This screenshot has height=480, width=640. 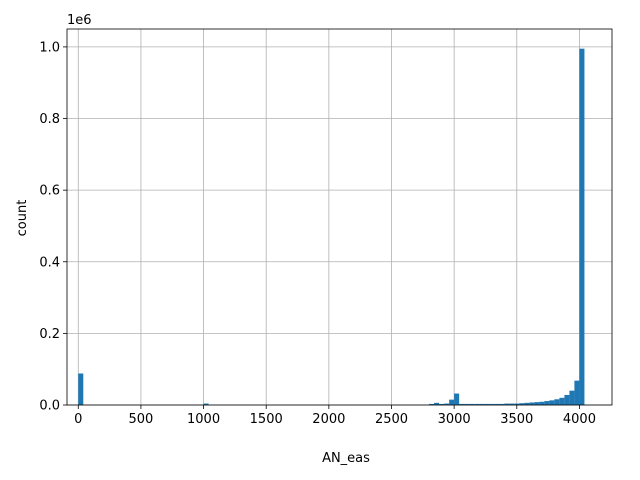 What do you see at coordinates (391, 419) in the screenshot?
I see `x-tick-label: 2500` at bounding box center [391, 419].